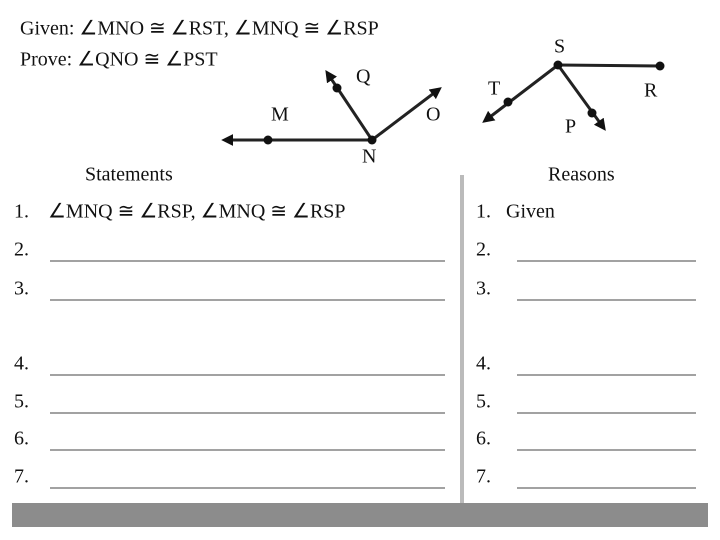  Describe the element at coordinates (21, 364) in the screenshot. I see `row-number: 4.` at that location.